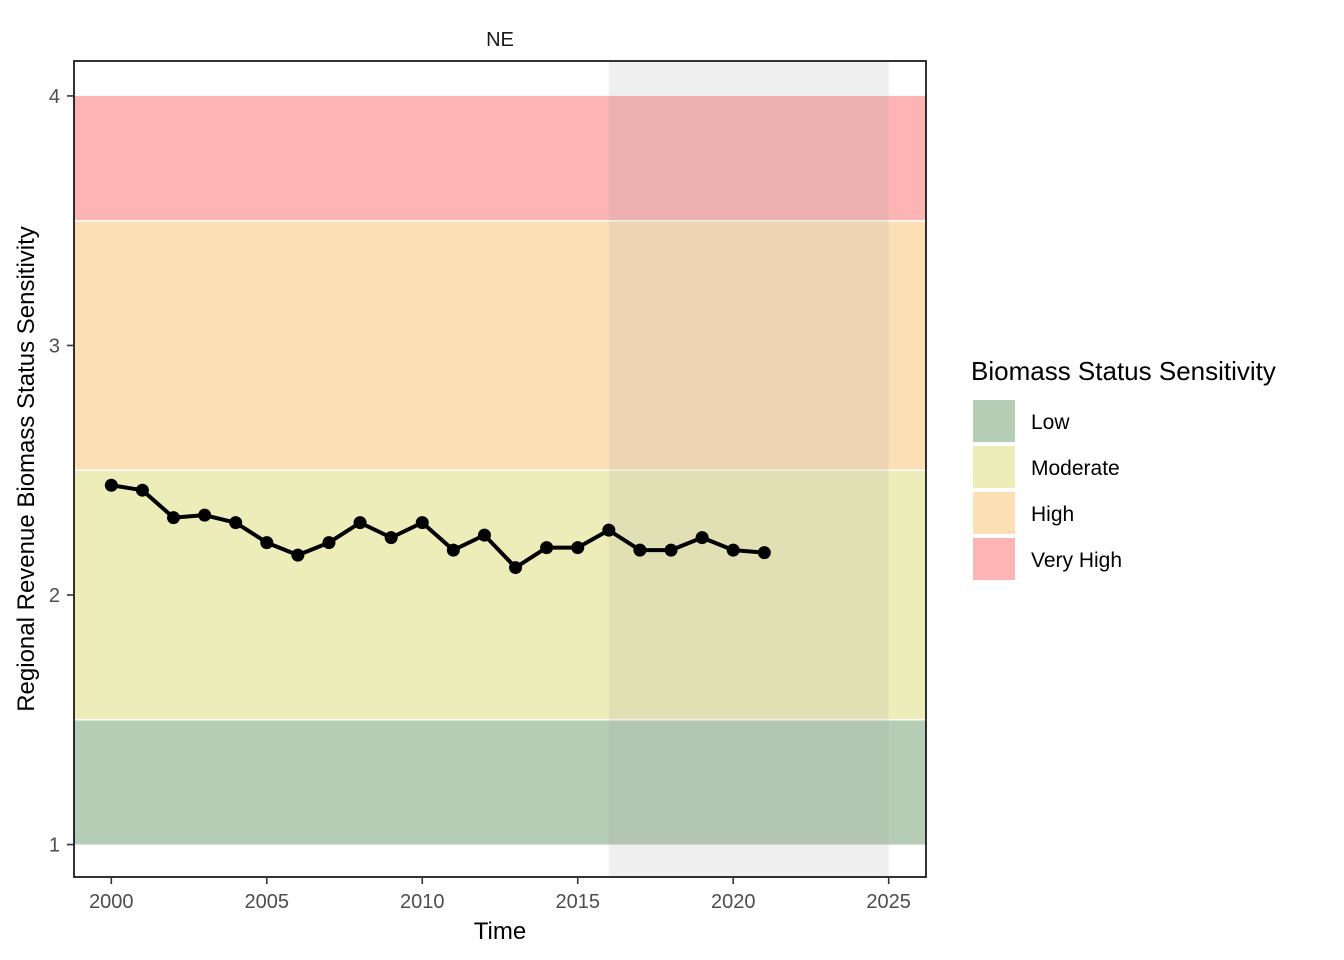 The image size is (1344, 960). Describe the element at coordinates (205, 515) in the screenshot. I see `data-point-2003` at that location.